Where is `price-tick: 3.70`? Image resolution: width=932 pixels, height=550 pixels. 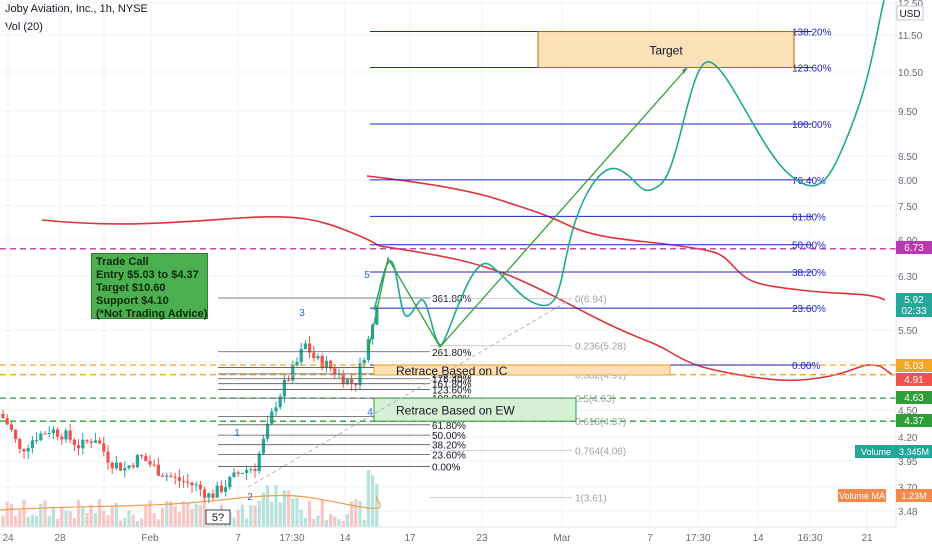 price-tick: 3.70 is located at coordinates (908, 488).